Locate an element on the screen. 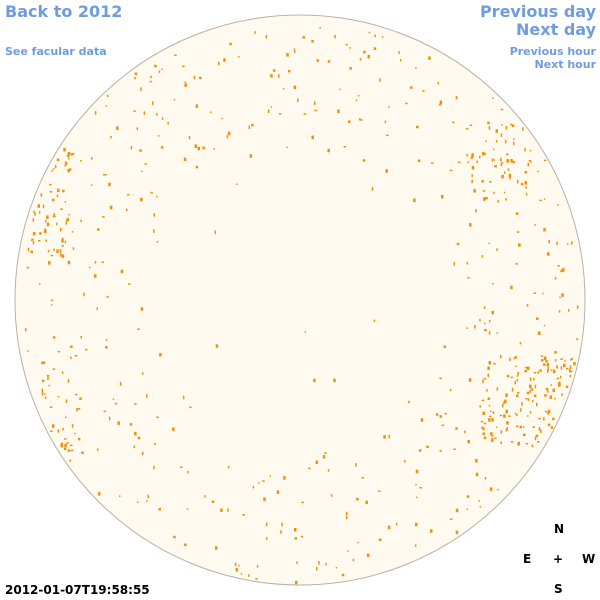 Image resolution: width=600 pixels, height=600 pixels. previous-hour-link: Previous hour is located at coordinates (552, 51).